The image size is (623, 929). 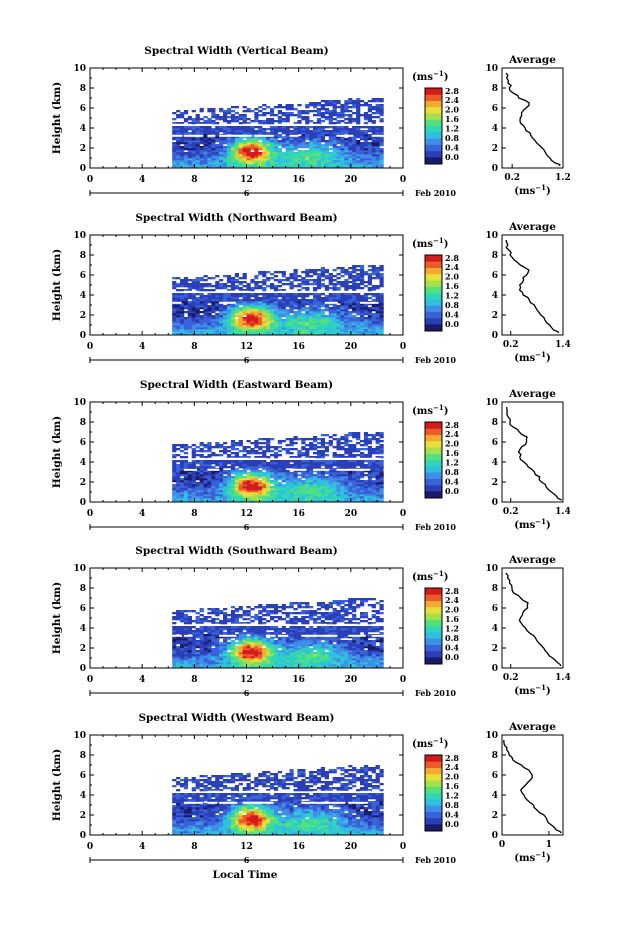 I want to click on x-tick-label: 0, so click(x=403, y=514).